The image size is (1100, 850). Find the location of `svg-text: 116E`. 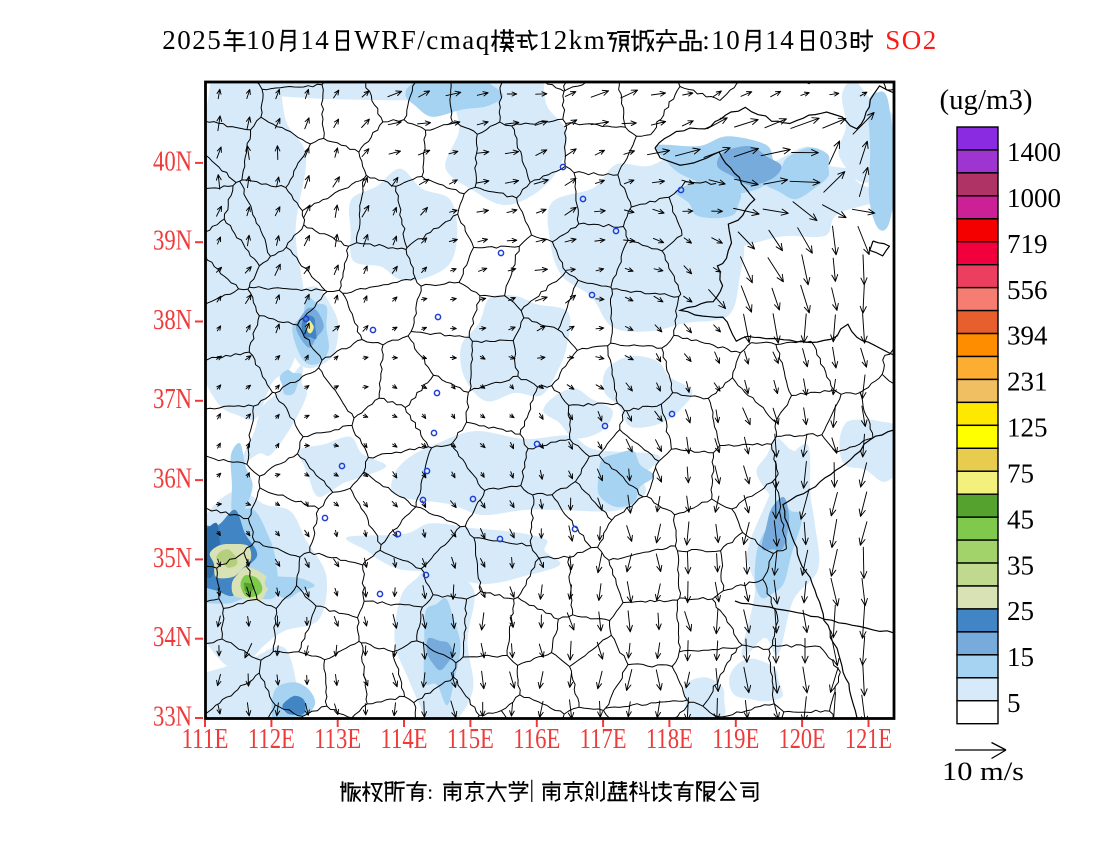

svg-text: 116E is located at coordinates (536, 739).